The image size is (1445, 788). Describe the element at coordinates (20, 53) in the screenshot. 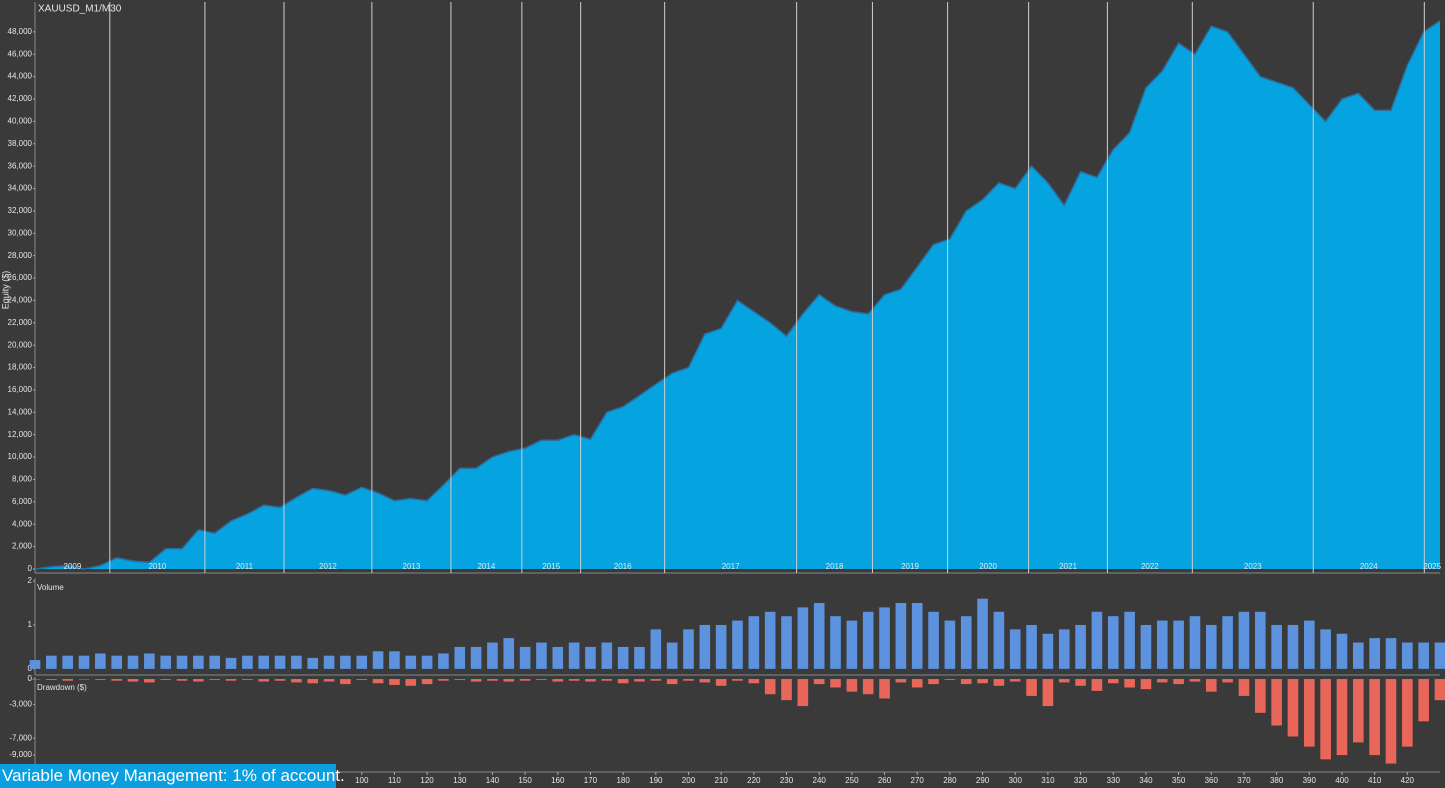

I see `y-tick-label: 46,000` at that location.